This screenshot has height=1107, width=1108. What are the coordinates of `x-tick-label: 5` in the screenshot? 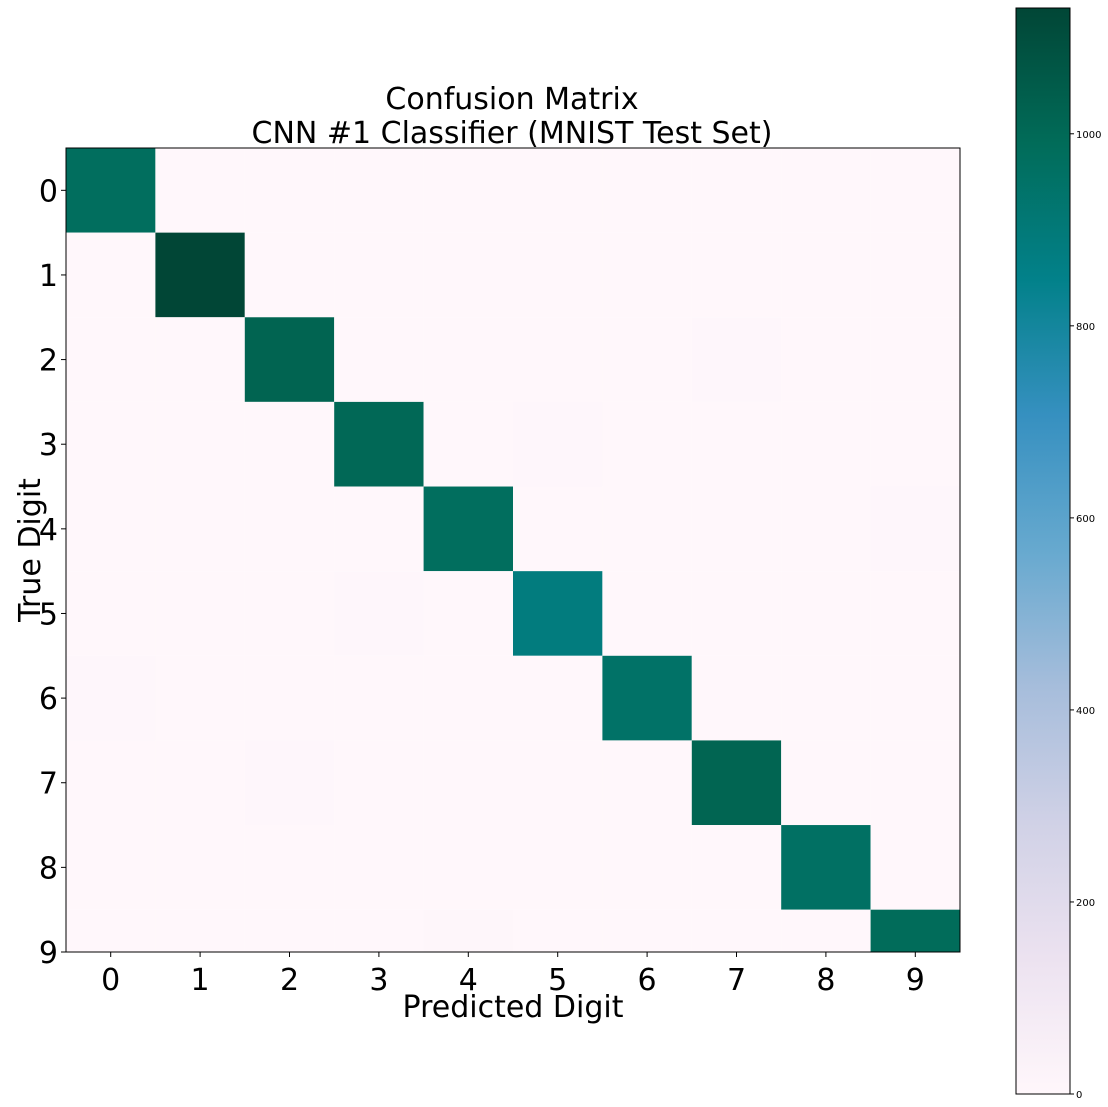 It's located at (557, 980).